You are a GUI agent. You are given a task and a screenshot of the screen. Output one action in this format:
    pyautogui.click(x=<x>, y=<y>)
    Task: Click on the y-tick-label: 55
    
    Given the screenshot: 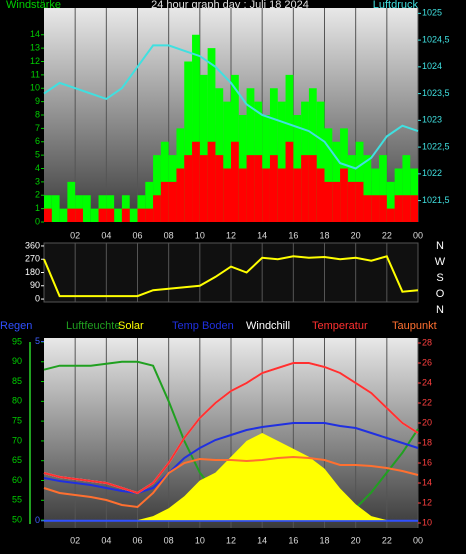 What is the action you would take?
    pyautogui.click(x=17, y=500)
    